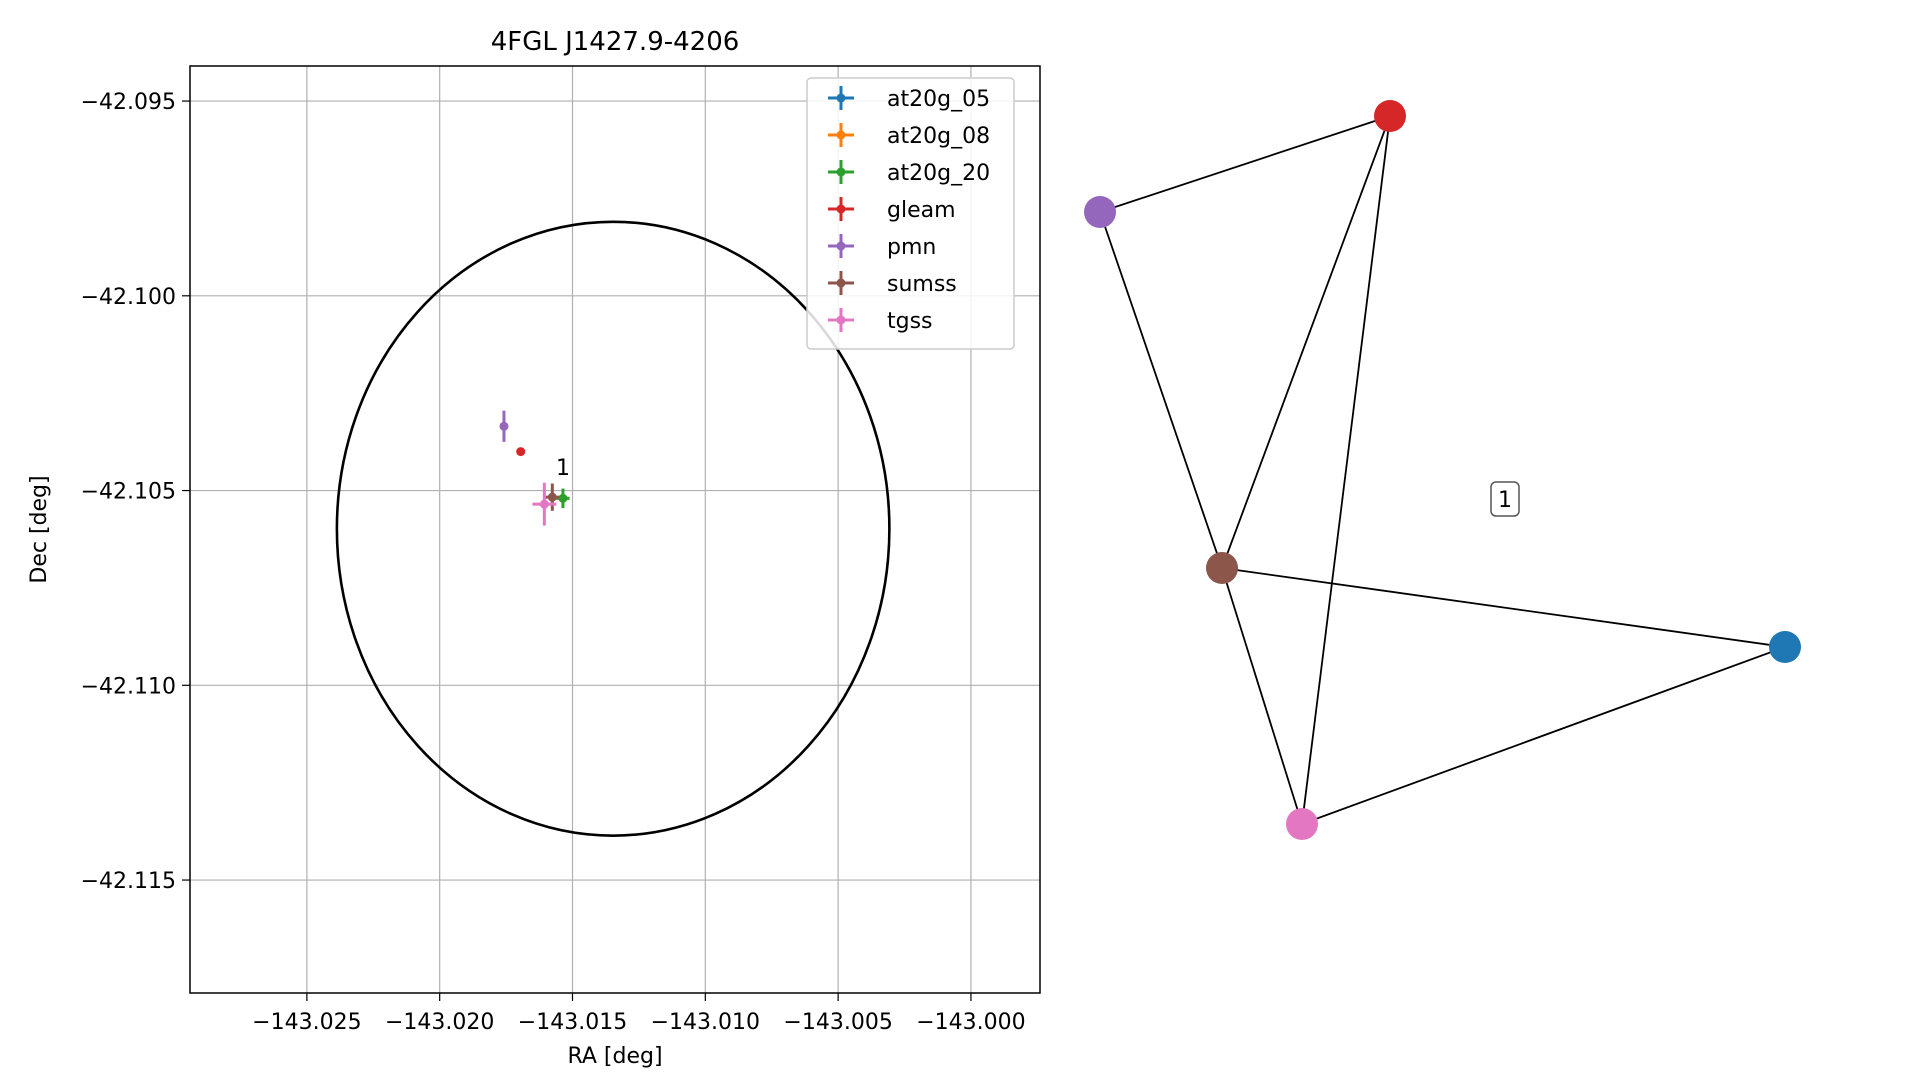  What do you see at coordinates (128, 297) in the screenshot?
I see `y-tick-label: −42.100` at bounding box center [128, 297].